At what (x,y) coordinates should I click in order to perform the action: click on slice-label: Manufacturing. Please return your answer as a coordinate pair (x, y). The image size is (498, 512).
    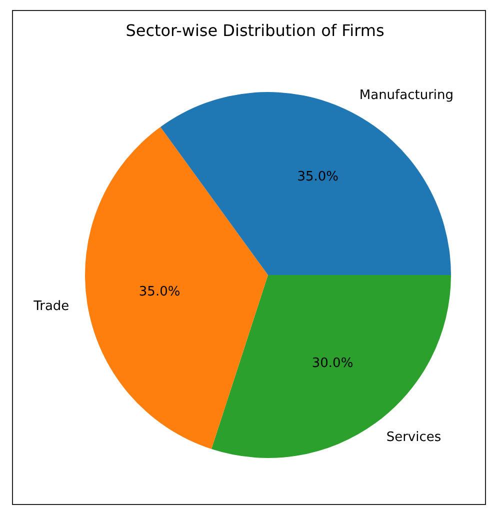
    Looking at the image, I should click on (406, 96).